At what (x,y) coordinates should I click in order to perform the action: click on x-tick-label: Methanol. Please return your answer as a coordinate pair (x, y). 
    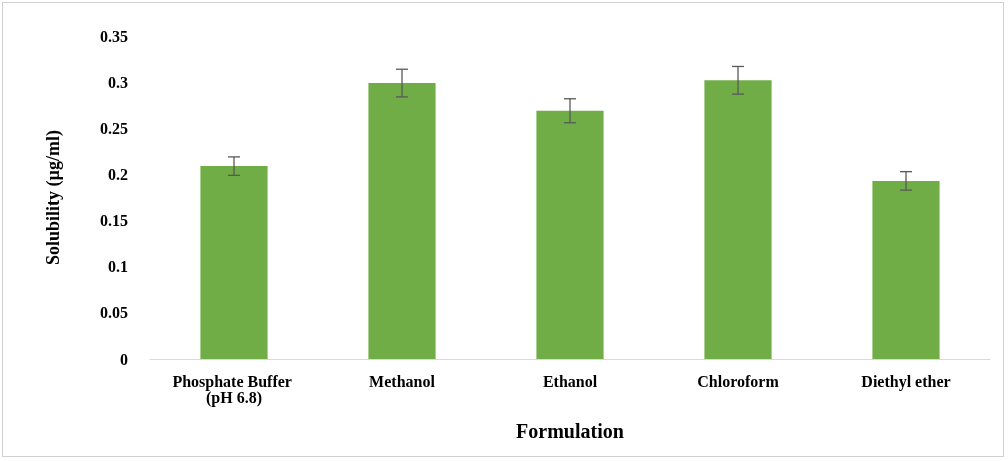
    Looking at the image, I should click on (402, 381).